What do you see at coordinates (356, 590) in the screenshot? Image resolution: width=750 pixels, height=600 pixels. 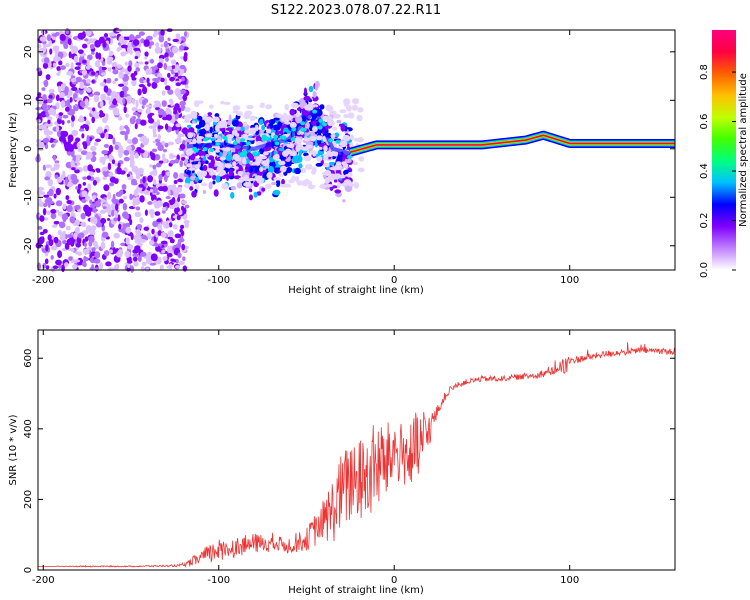 I see `snr-x-axis-label: Height of straight line (km)` at bounding box center [356, 590].